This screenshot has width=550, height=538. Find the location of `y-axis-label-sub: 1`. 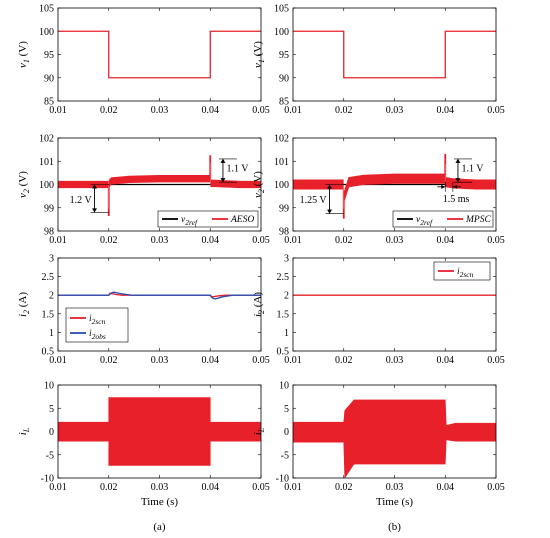

y-axis-label-sub: 1 is located at coordinates (261, 61).